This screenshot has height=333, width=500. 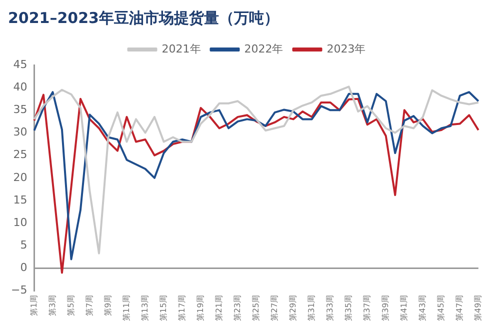 I want to click on y-tick-label: 10, so click(x=20, y=222).